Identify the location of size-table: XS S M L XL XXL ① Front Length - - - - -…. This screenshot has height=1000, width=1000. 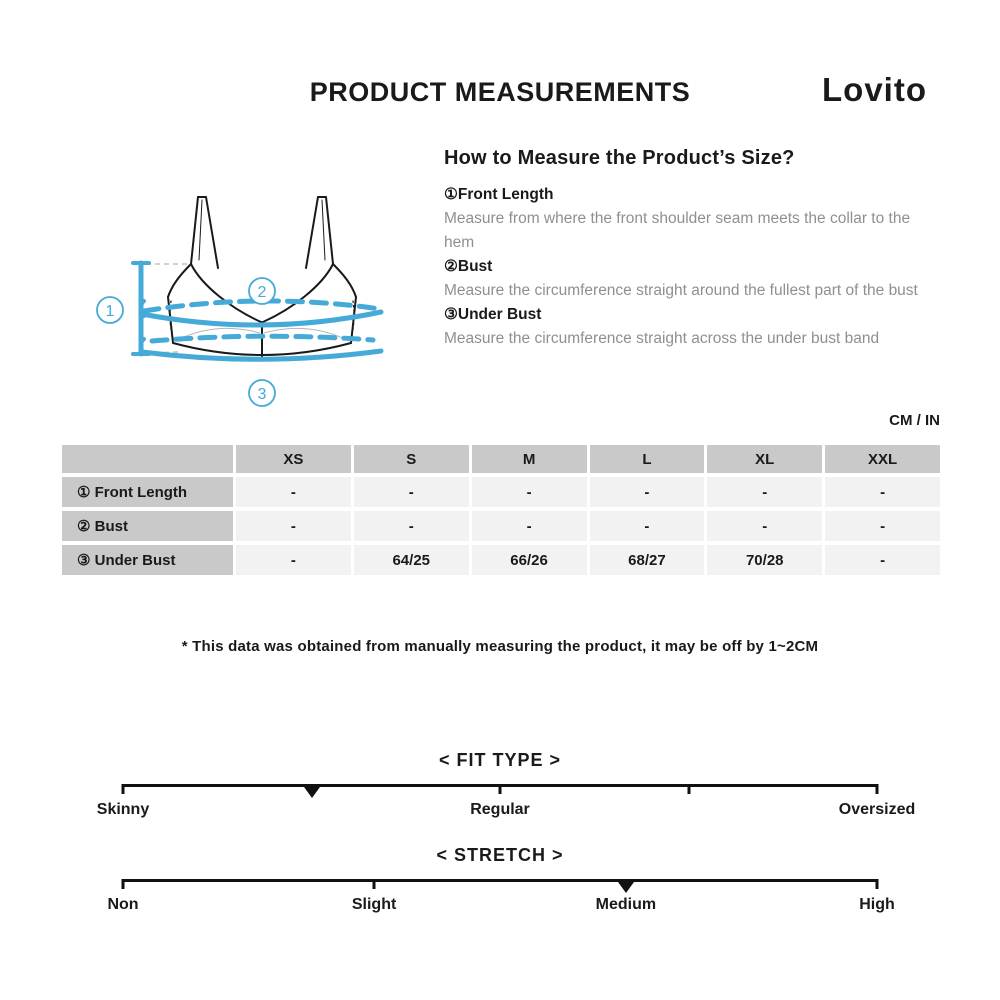
(501, 510).